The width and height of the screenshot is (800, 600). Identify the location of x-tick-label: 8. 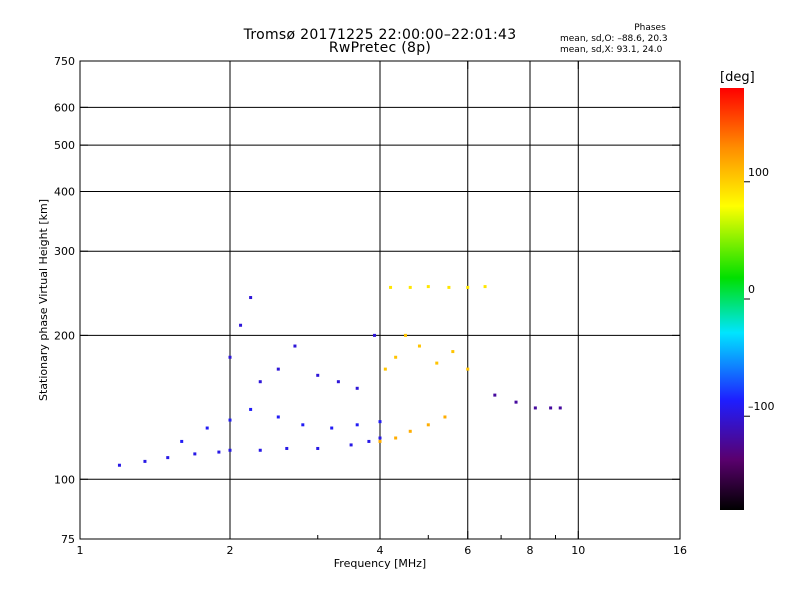
(530, 550).